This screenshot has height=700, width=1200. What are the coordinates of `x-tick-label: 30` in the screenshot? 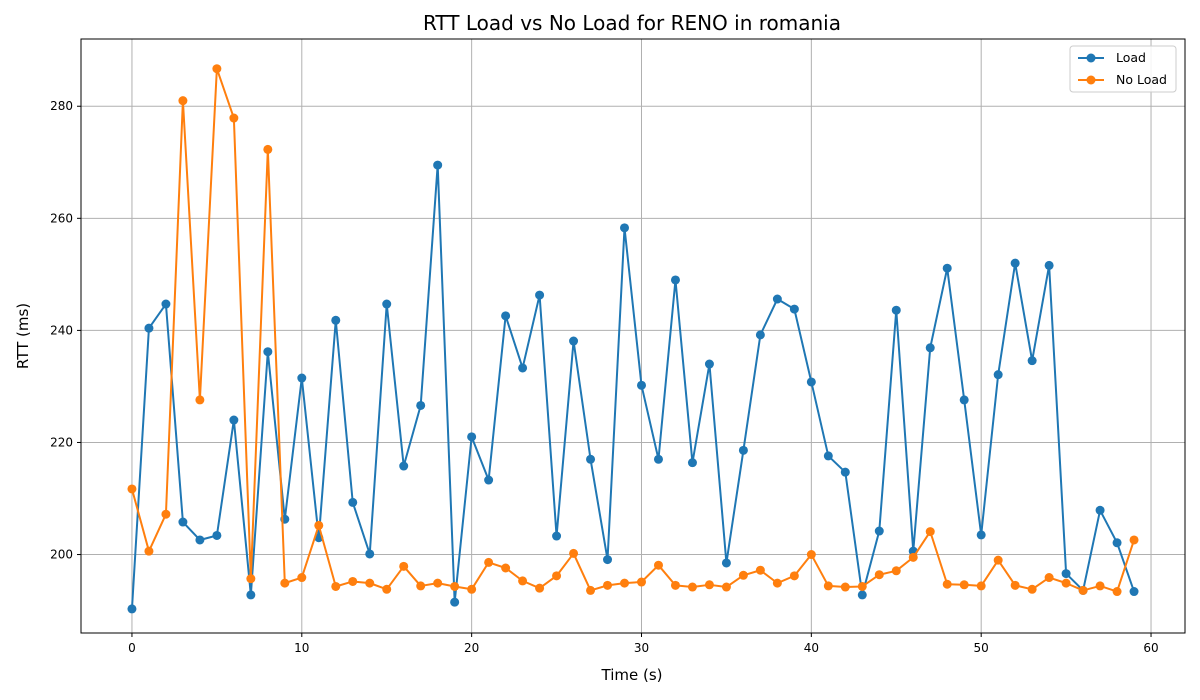 It's located at (641, 648).